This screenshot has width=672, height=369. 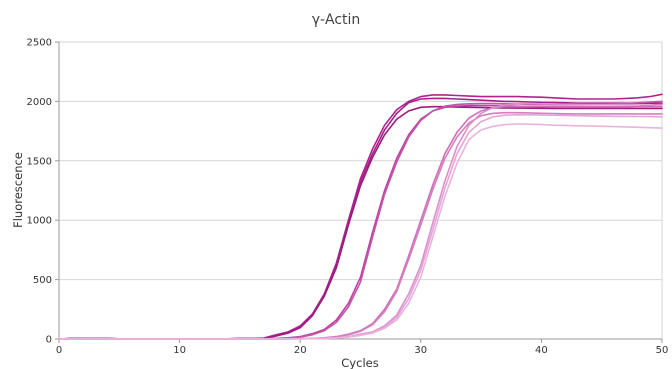 I want to click on y-tick-label-0: 0, so click(x=49, y=340).